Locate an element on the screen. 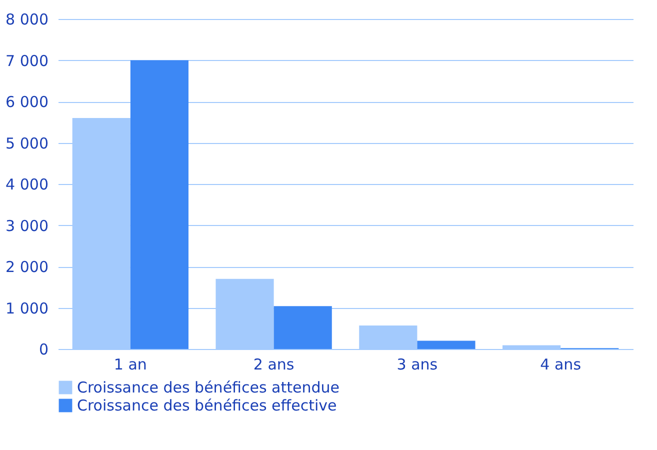 The width and height of the screenshot is (657, 450). x-tick-label: 1 an is located at coordinates (130, 365).